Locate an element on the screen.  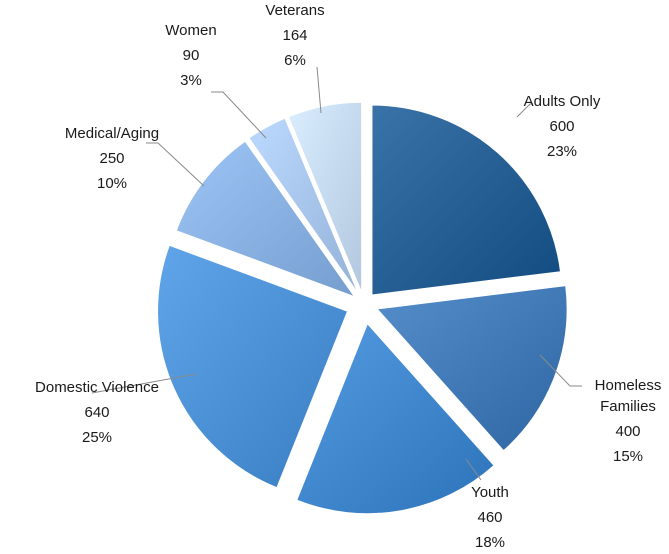
pie-slice-youth is located at coordinates (395, 418).